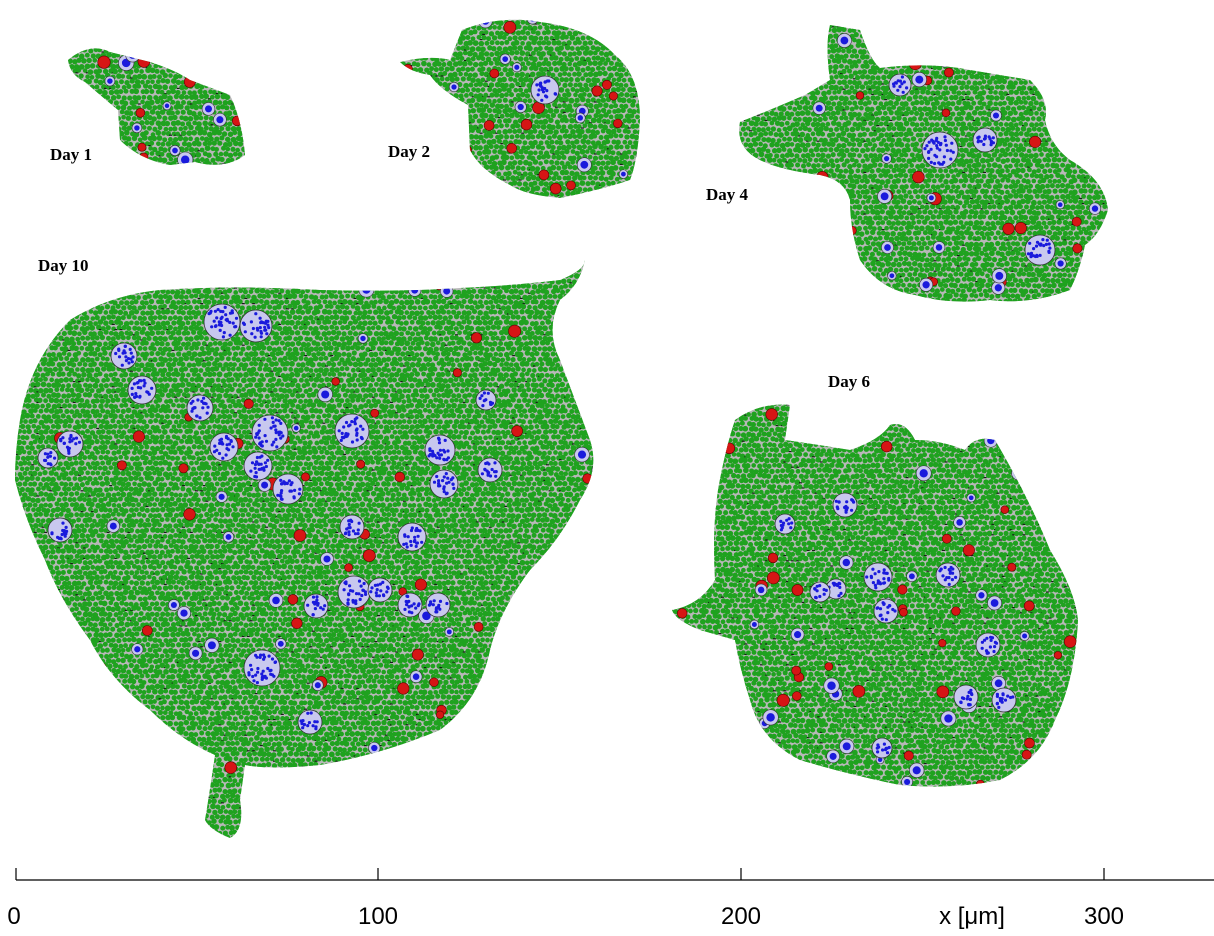  I want to click on day-1-label: Day 1, so click(71, 154).